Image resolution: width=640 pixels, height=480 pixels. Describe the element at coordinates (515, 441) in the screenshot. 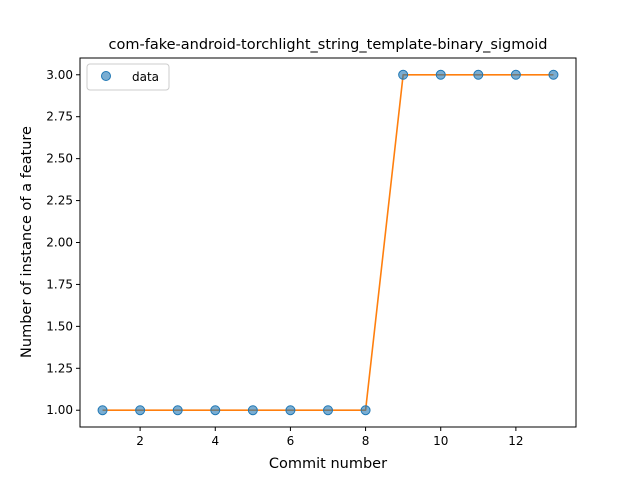

I see `x-tick-label: 12` at that location.